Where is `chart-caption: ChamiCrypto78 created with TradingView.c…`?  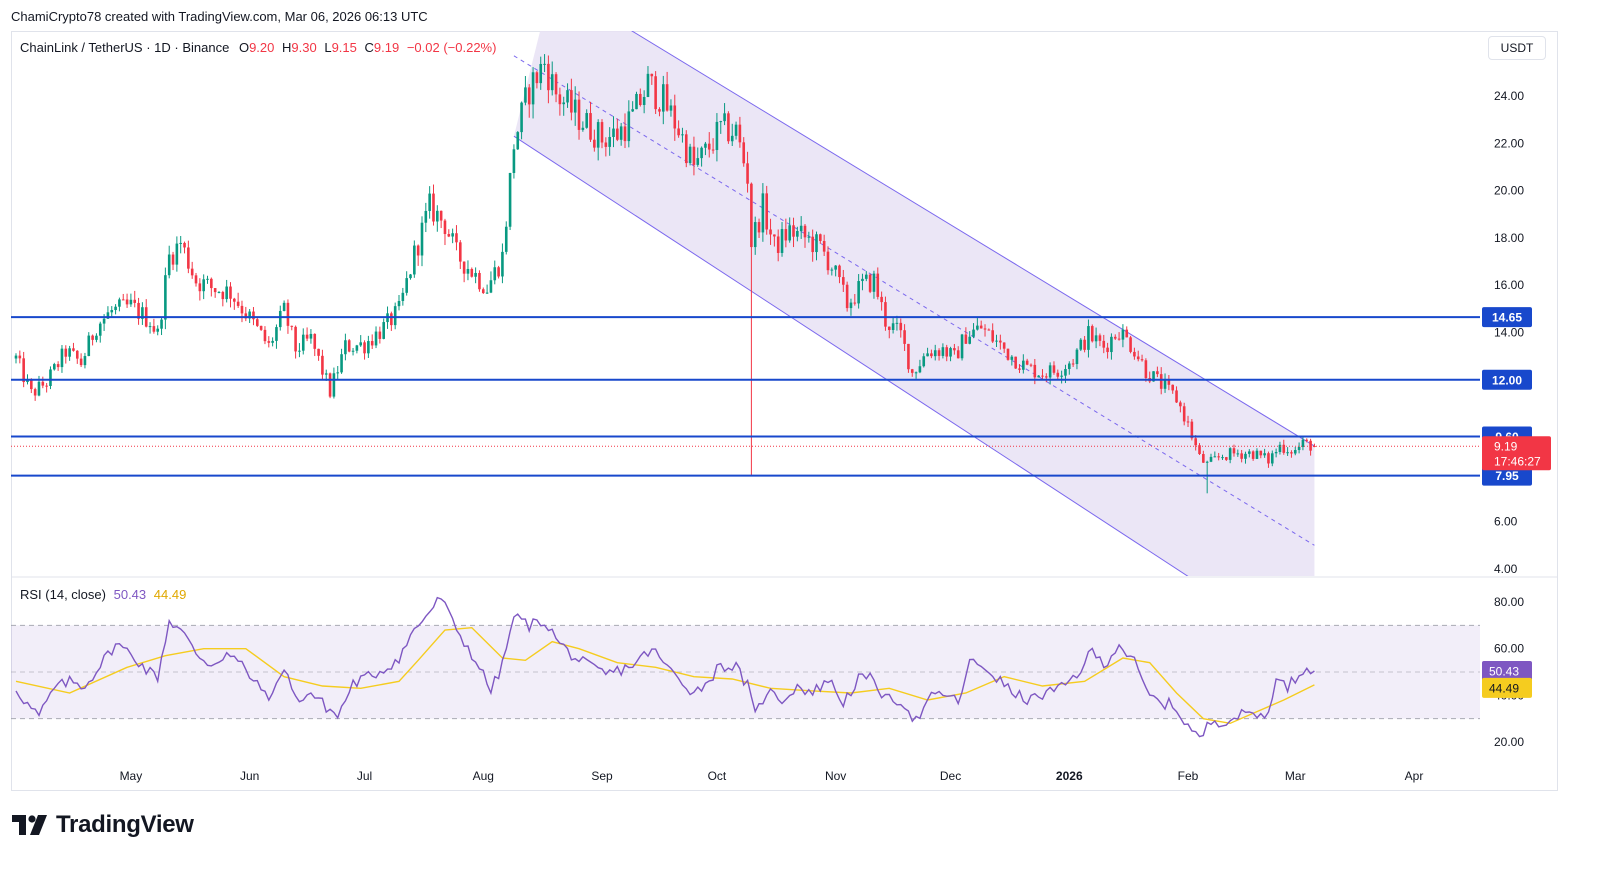 chart-caption: ChamiCrypto78 created with TradingView.c… is located at coordinates (219, 16).